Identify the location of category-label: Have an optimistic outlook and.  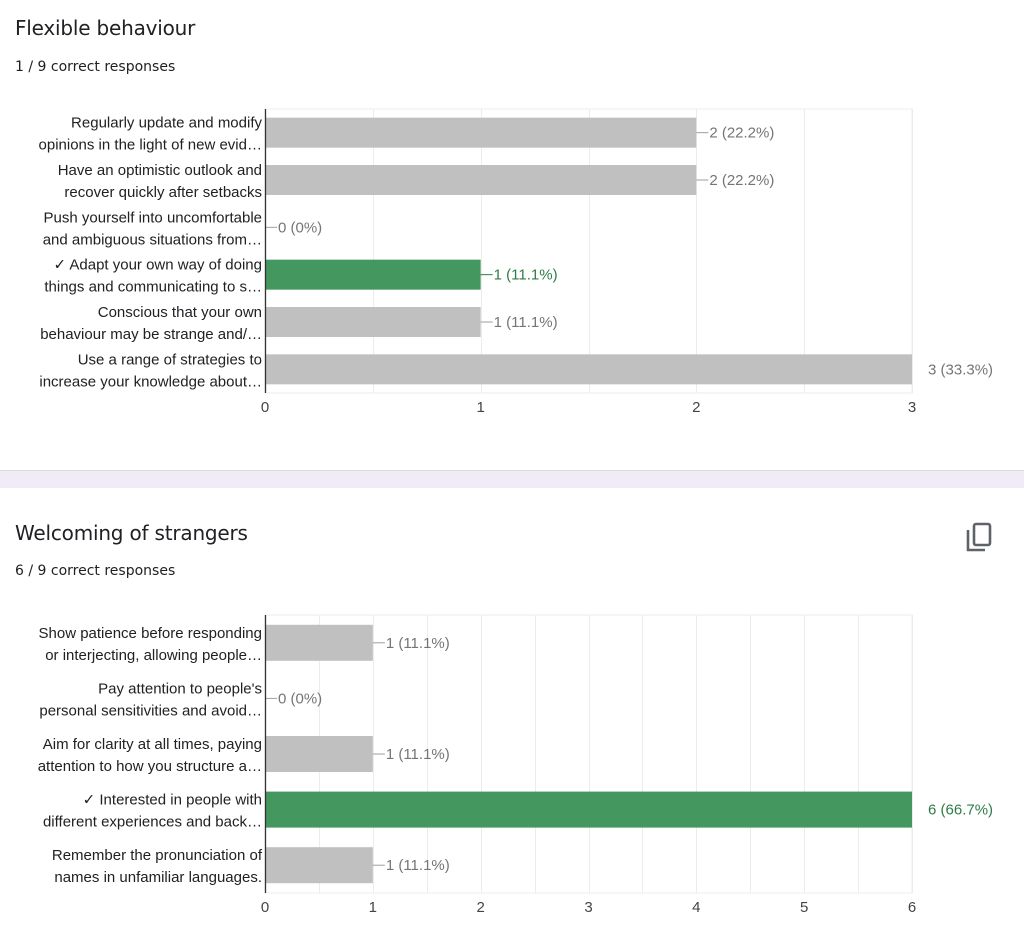
(160, 170).